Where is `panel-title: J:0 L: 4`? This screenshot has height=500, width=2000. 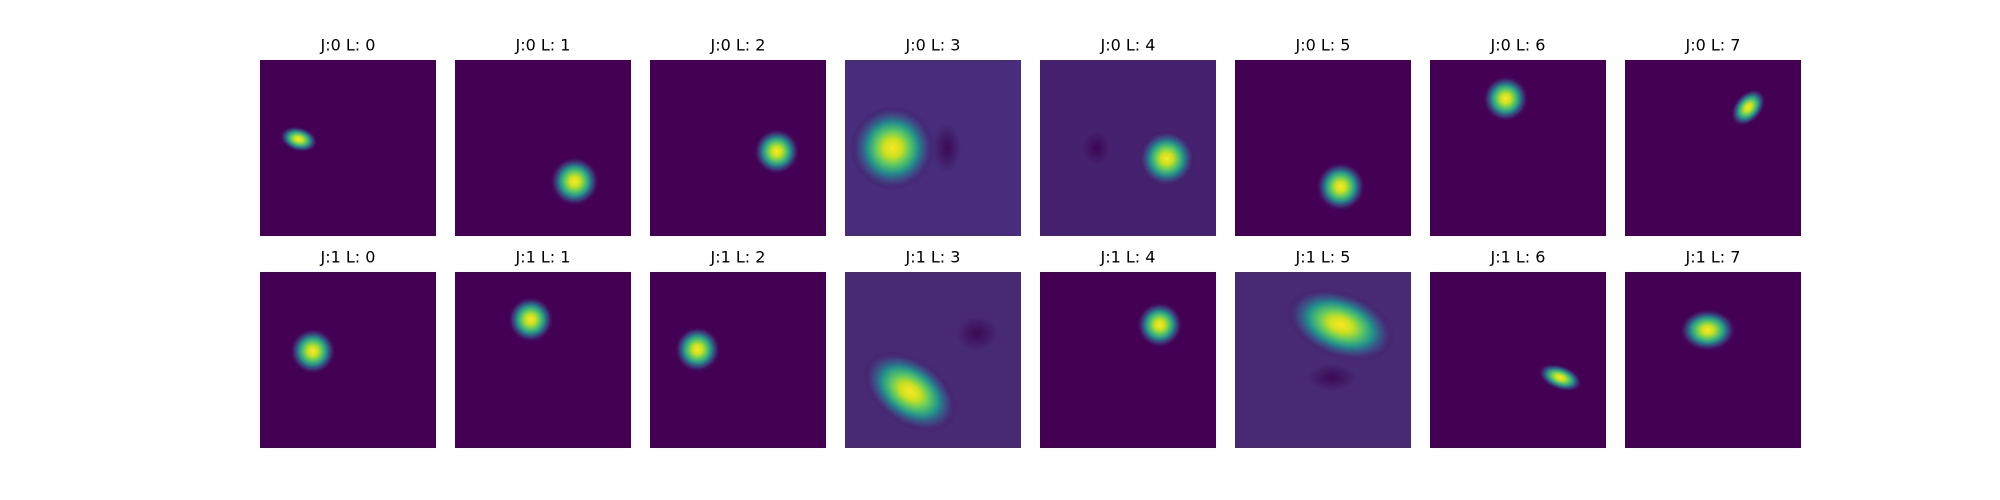
panel-title: J:0 L: 4 is located at coordinates (1128, 45).